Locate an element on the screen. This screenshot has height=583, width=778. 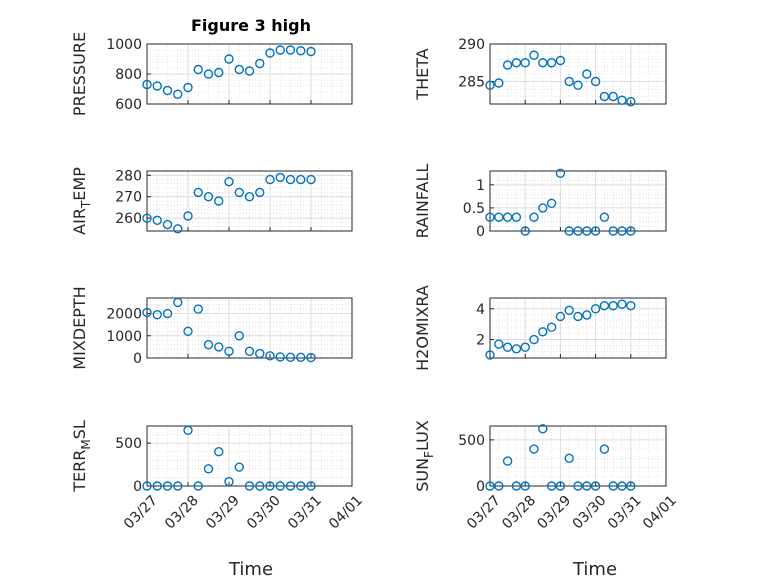
x-axis-label-right: Time is located at coordinates (594, 569).